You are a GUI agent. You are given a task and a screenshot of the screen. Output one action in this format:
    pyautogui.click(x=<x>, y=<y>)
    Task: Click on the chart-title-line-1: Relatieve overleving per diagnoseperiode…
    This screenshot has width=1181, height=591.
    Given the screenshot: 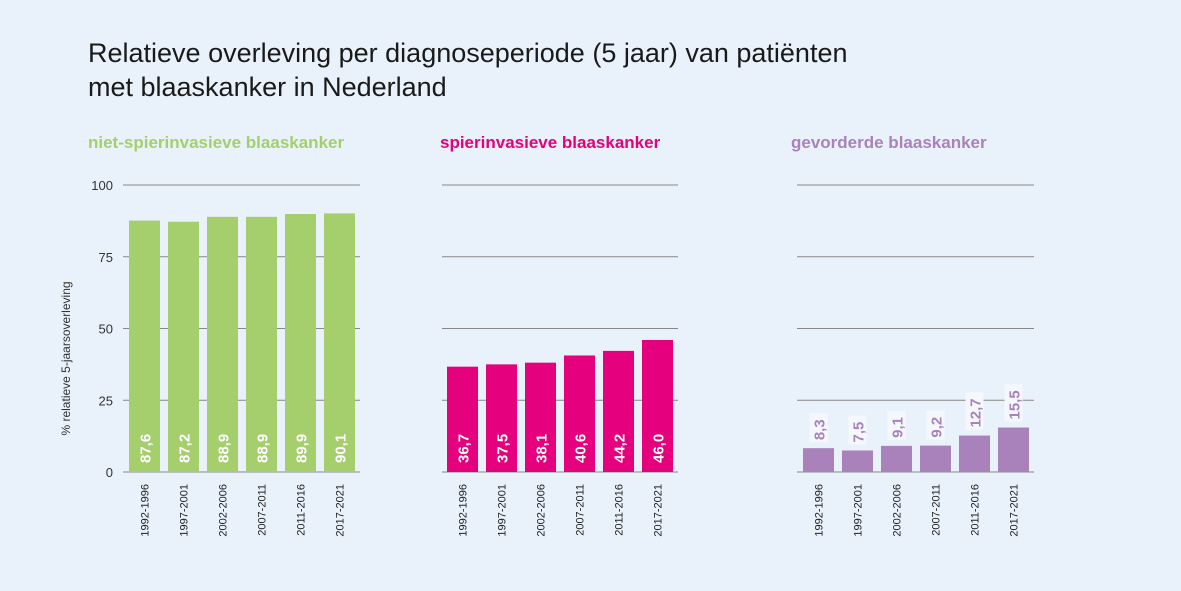 What is the action you would take?
    pyautogui.click(x=468, y=53)
    